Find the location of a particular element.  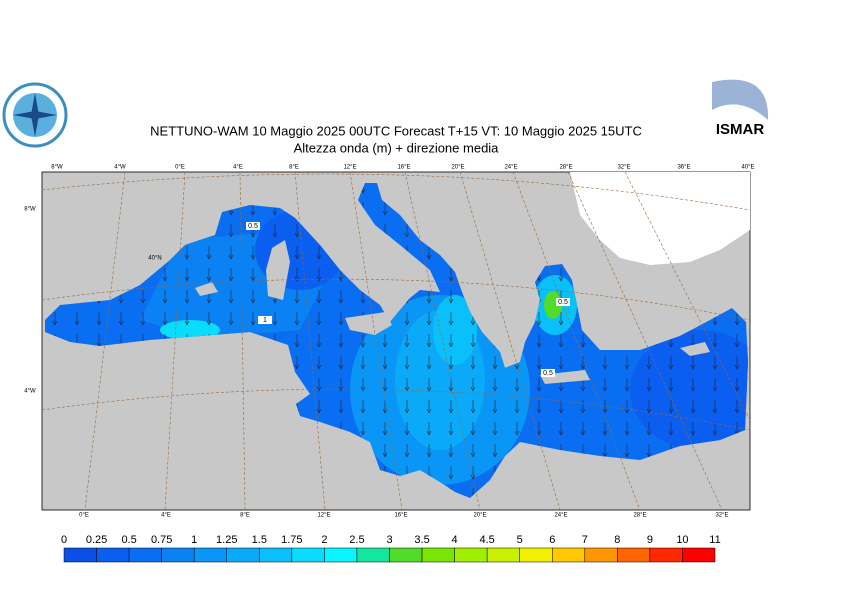

legend-label: 1.5 is located at coordinates (259, 540).